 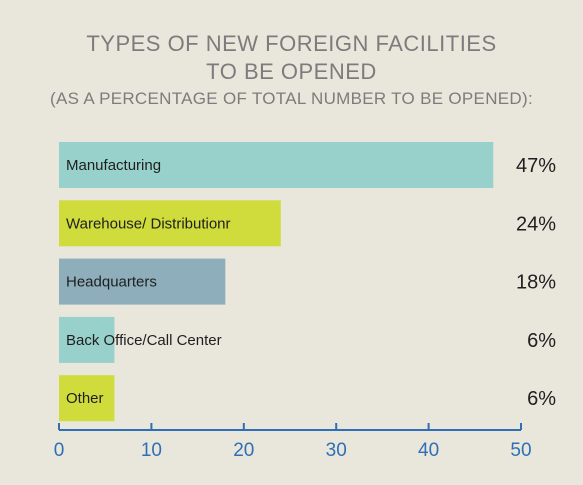 What do you see at coordinates (536, 283) in the screenshot?
I see `bar-value-label: 18%` at bounding box center [536, 283].